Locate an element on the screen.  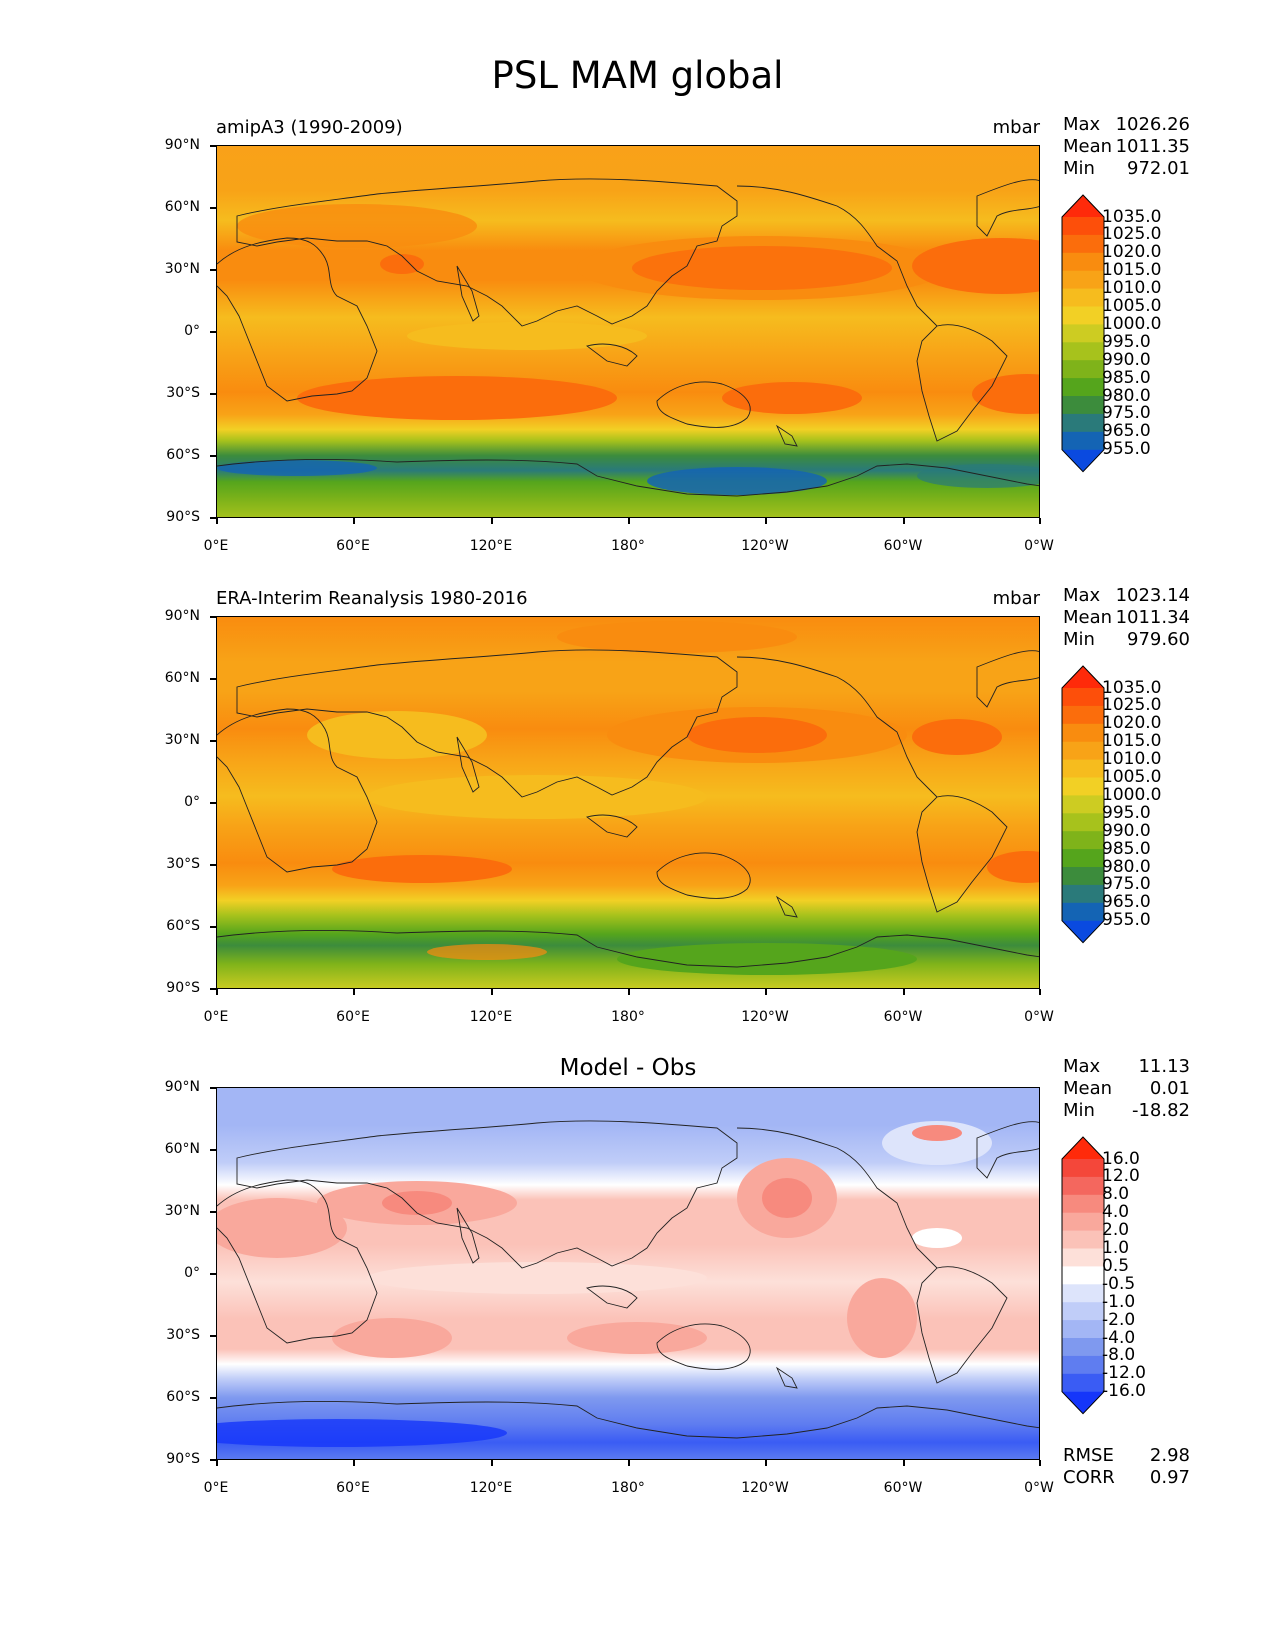
stat-mean-value: 1011.35 is located at coordinates (1152, 146).